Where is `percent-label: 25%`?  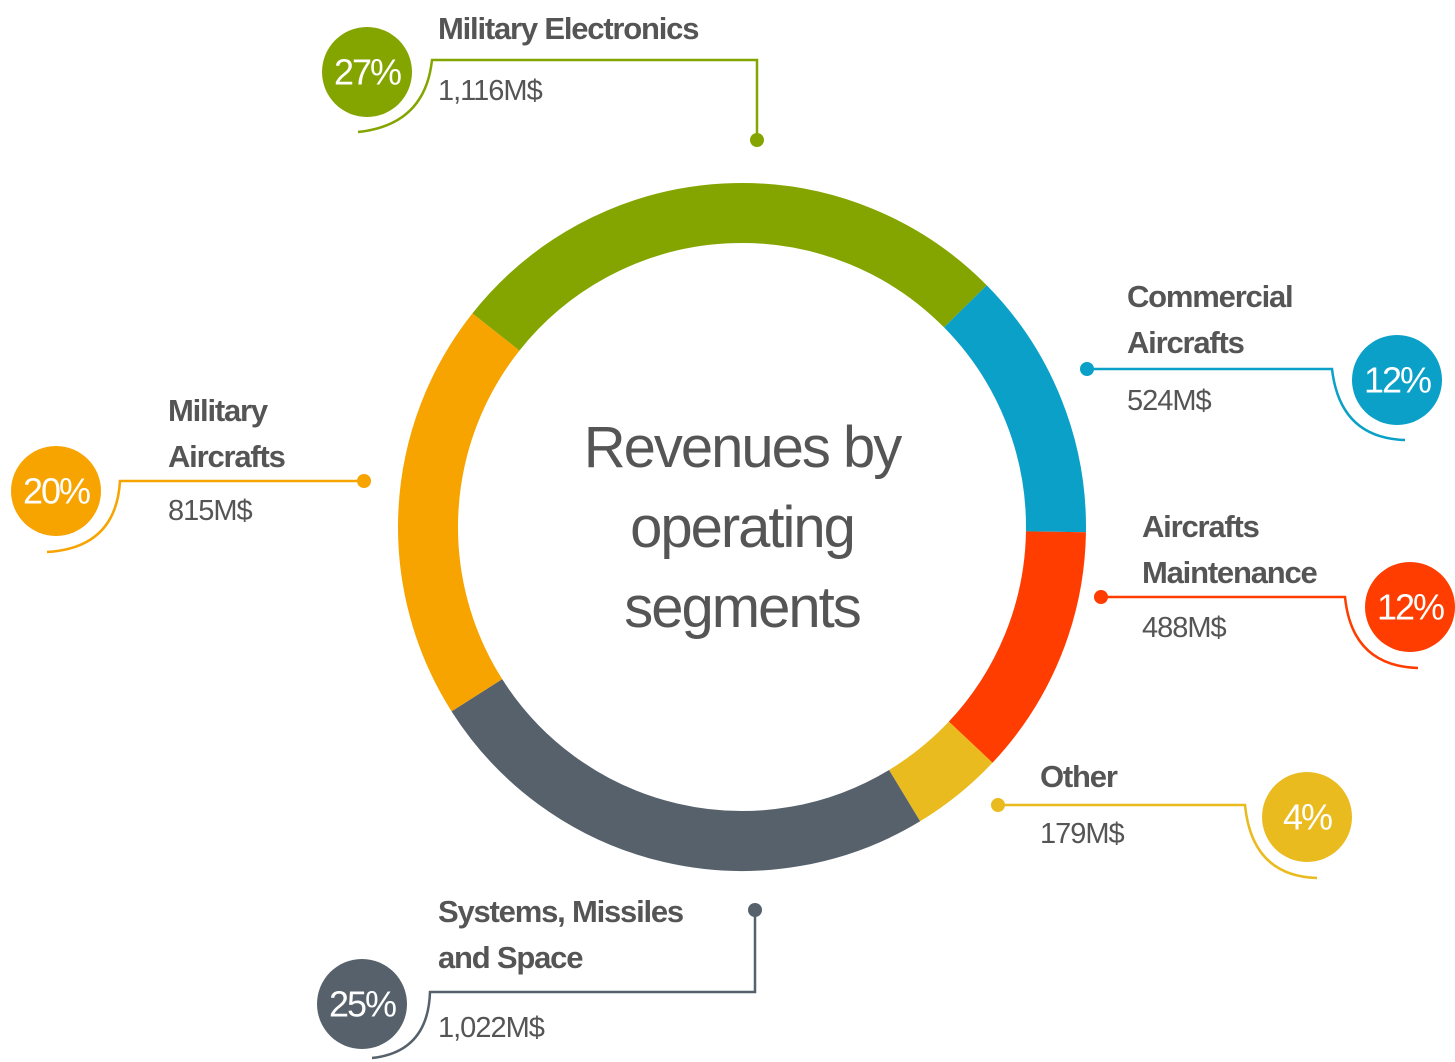
percent-label: 25% is located at coordinates (362, 1004).